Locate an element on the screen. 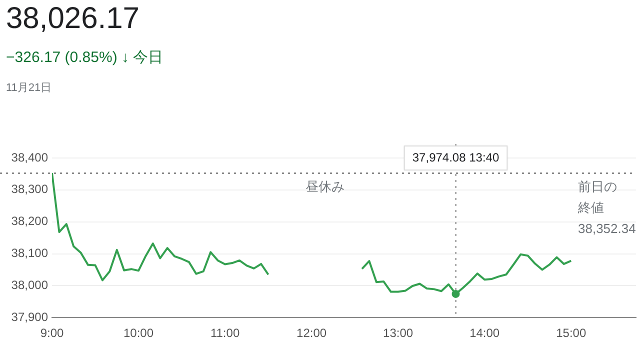 The height and width of the screenshot is (344, 640). chart-subtitle: −326.17 (0.85%) ↓ 今日 is located at coordinates (85, 57).